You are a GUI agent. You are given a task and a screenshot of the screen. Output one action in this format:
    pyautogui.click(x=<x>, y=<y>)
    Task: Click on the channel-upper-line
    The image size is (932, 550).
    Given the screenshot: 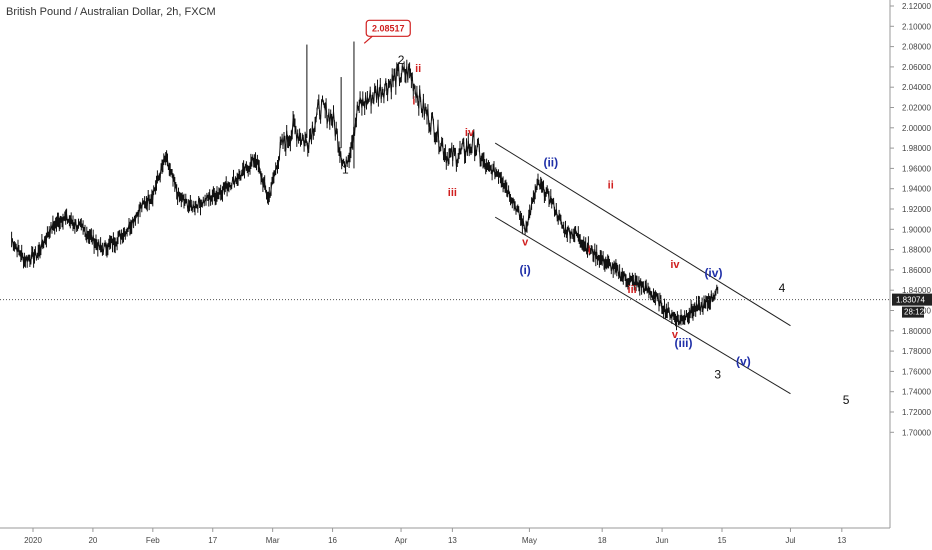 What is the action you would take?
    pyautogui.click(x=642, y=234)
    